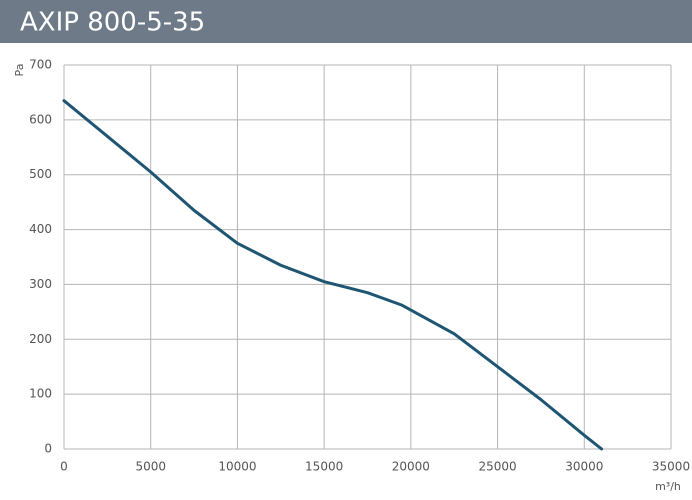 The image size is (692, 500). Describe the element at coordinates (64, 467) in the screenshot. I see `x-tick-label: 0` at that location.